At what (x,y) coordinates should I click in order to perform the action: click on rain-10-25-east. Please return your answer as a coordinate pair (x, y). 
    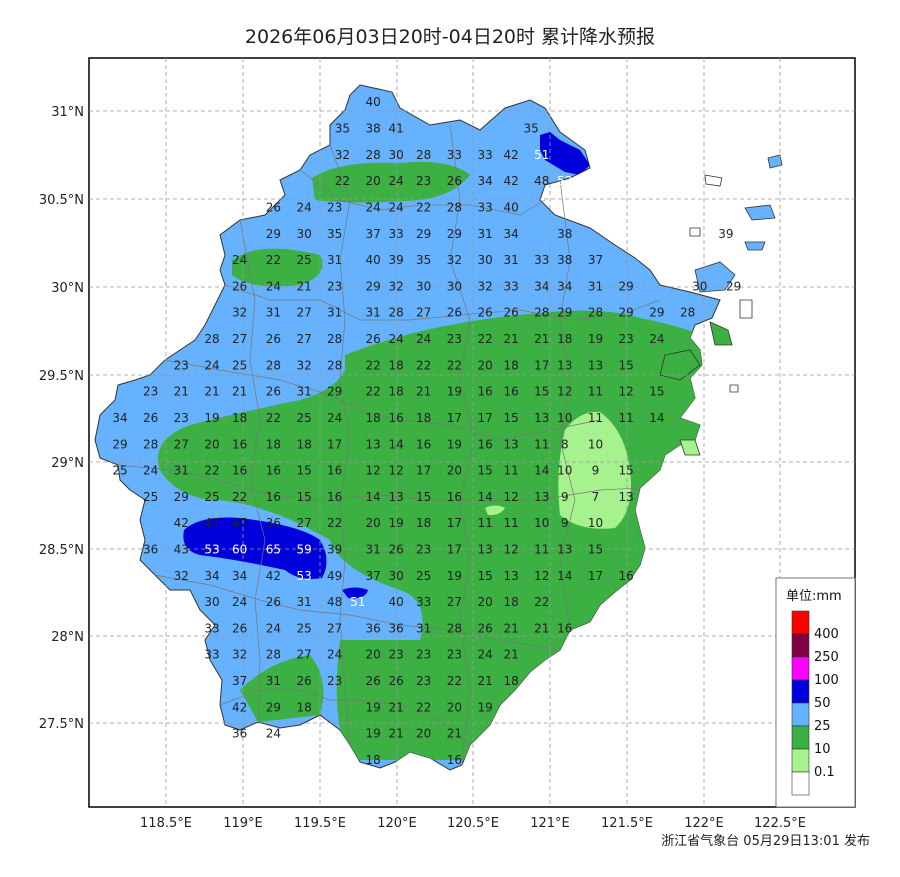
    Looking at the image, I should click on (660, 455).